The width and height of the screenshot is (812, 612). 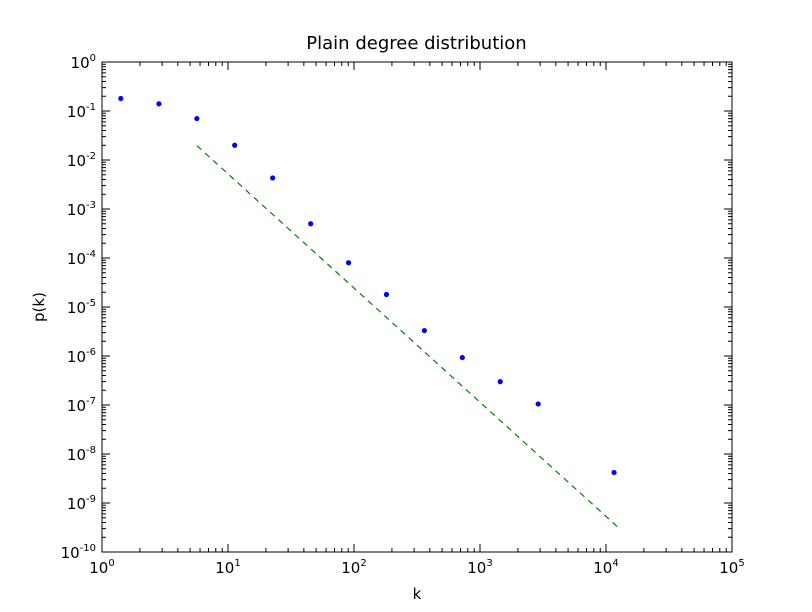 What do you see at coordinates (101, 567) in the screenshot?
I see `x-tick-label: 10⁰` at bounding box center [101, 567].